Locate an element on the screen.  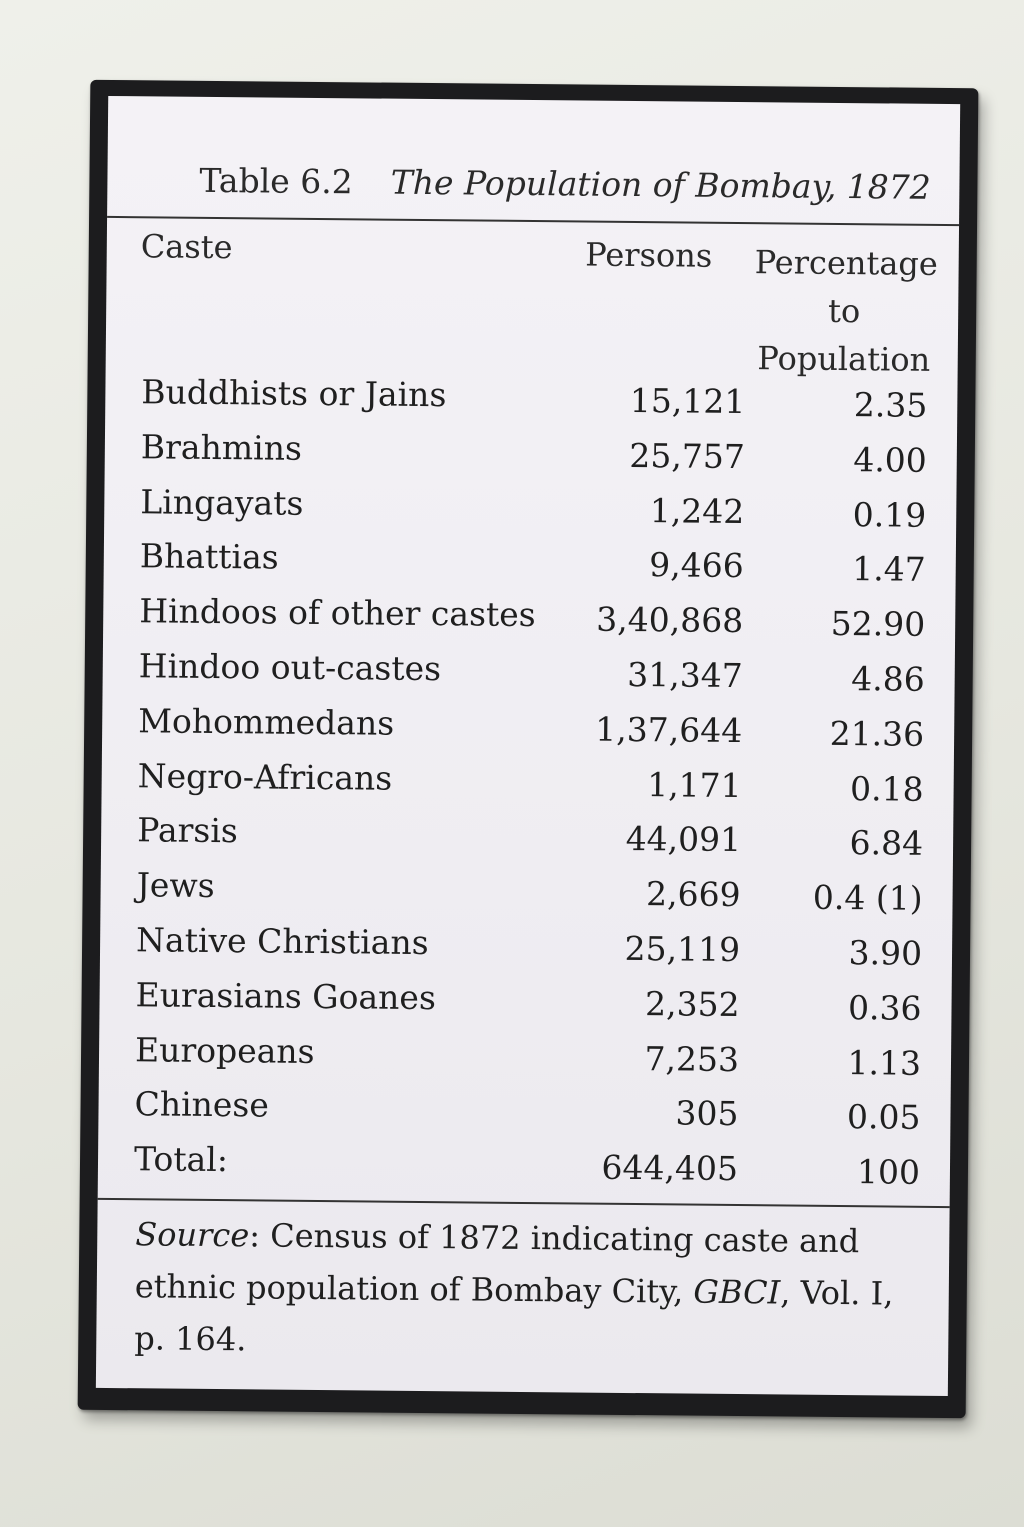
cell-percentage: 4.86 is located at coordinates (888, 679).